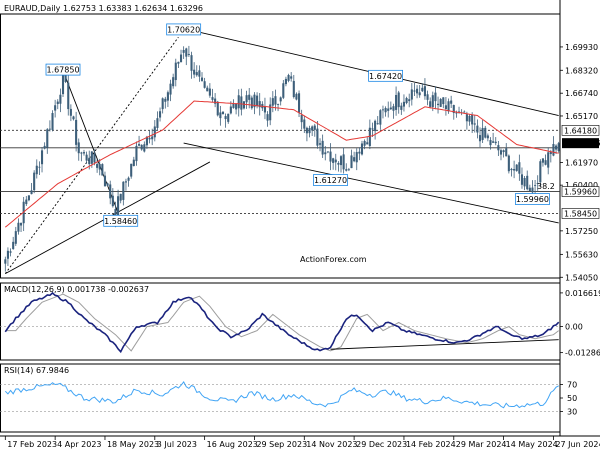 The image size is (600, 450). I want to click on x-tick-label: 4 Apr 2023, so click(79, 444).